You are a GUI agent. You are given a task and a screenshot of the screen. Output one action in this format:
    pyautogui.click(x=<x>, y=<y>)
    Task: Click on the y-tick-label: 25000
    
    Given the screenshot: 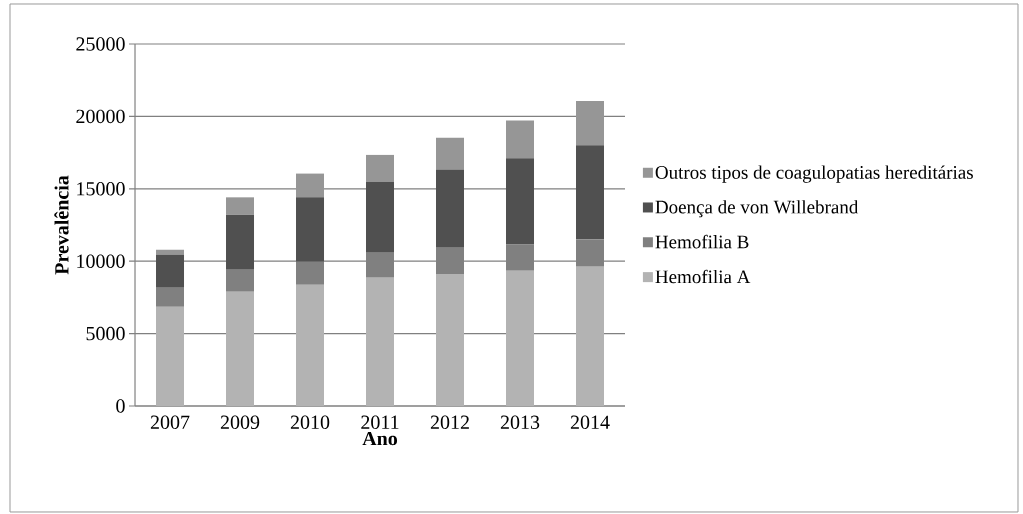 What is the action you would take?
    pyautogui.click(x=100, y=44)
    